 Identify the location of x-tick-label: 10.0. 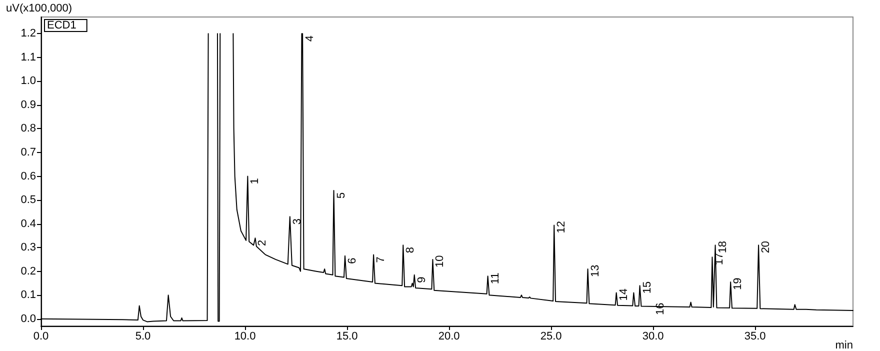
(245, 336).